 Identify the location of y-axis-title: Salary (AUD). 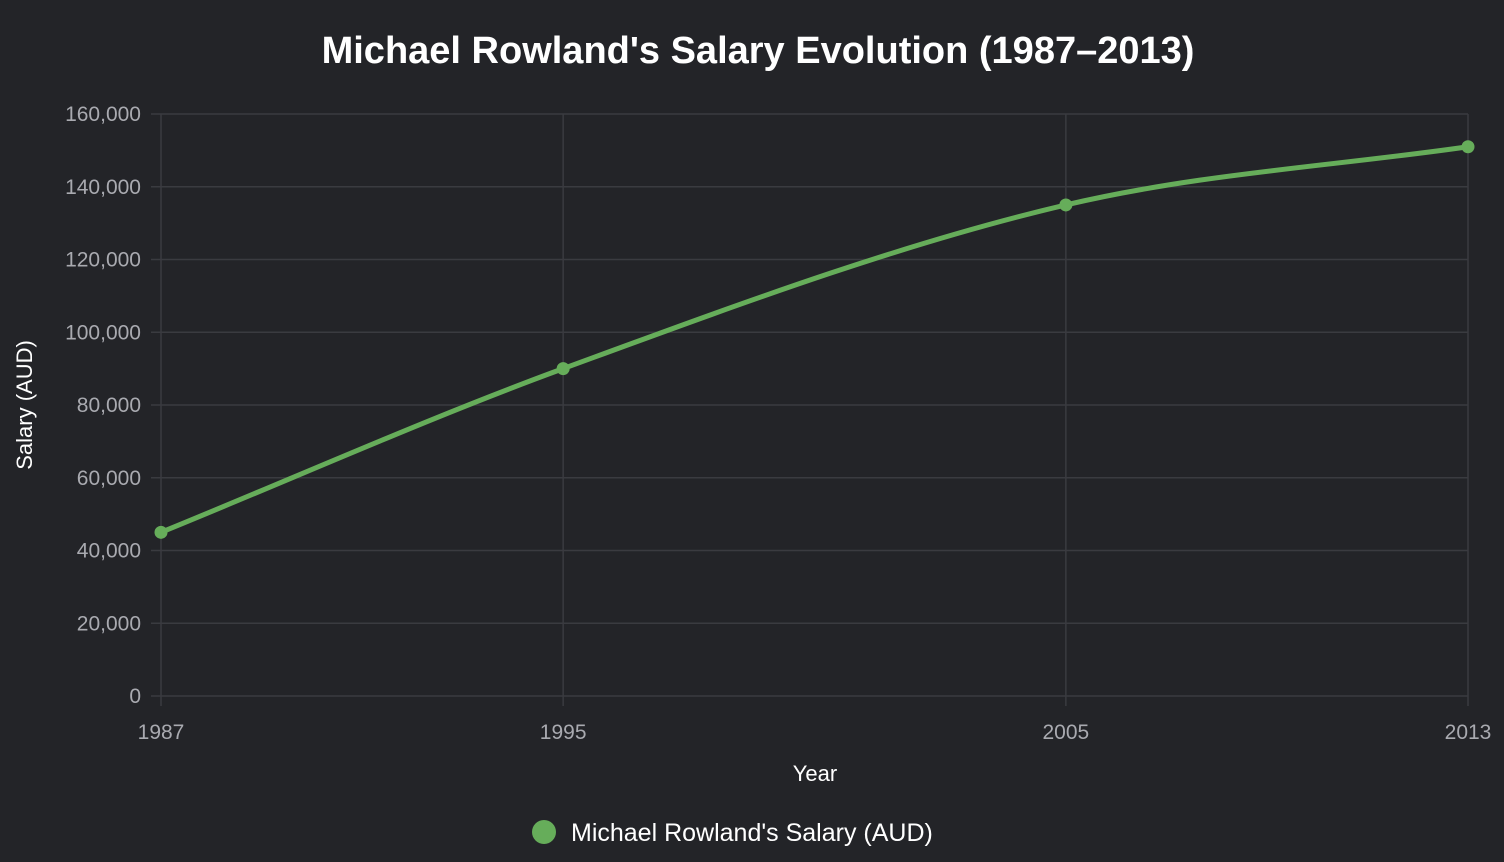
(24, 405).